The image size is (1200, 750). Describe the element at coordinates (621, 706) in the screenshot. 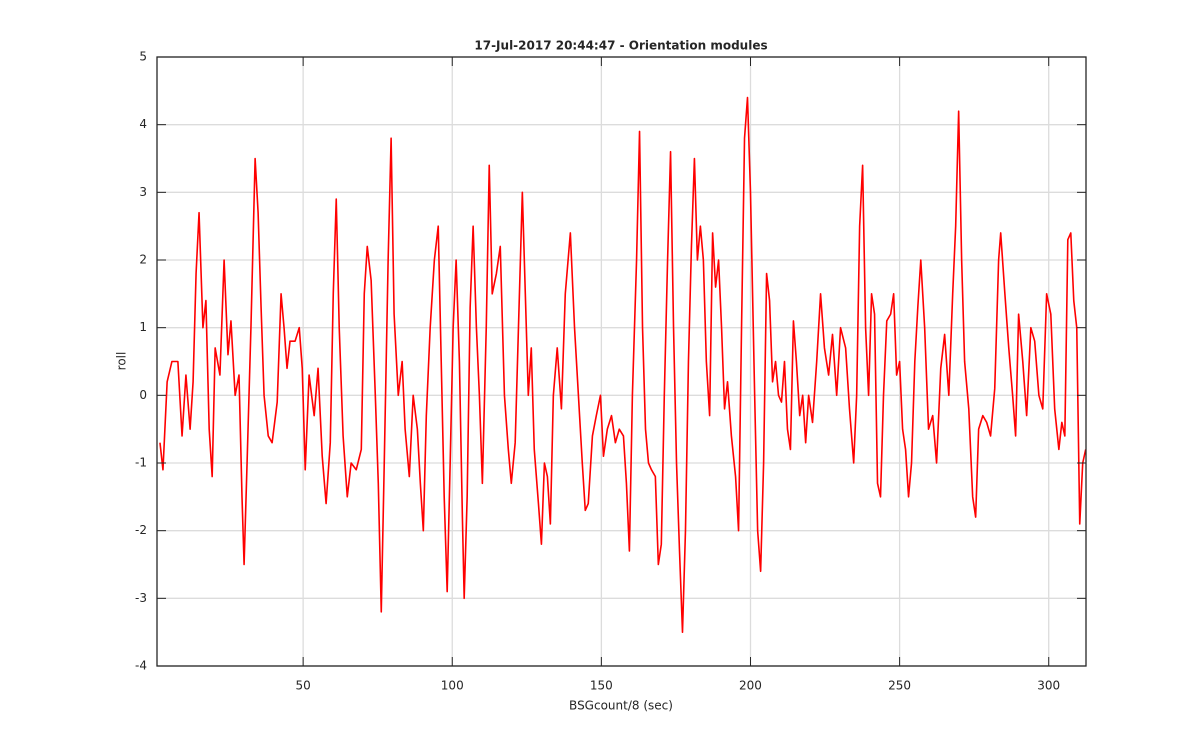

I see `x-axis-label: BSGcount/8 (sec)` at that location.